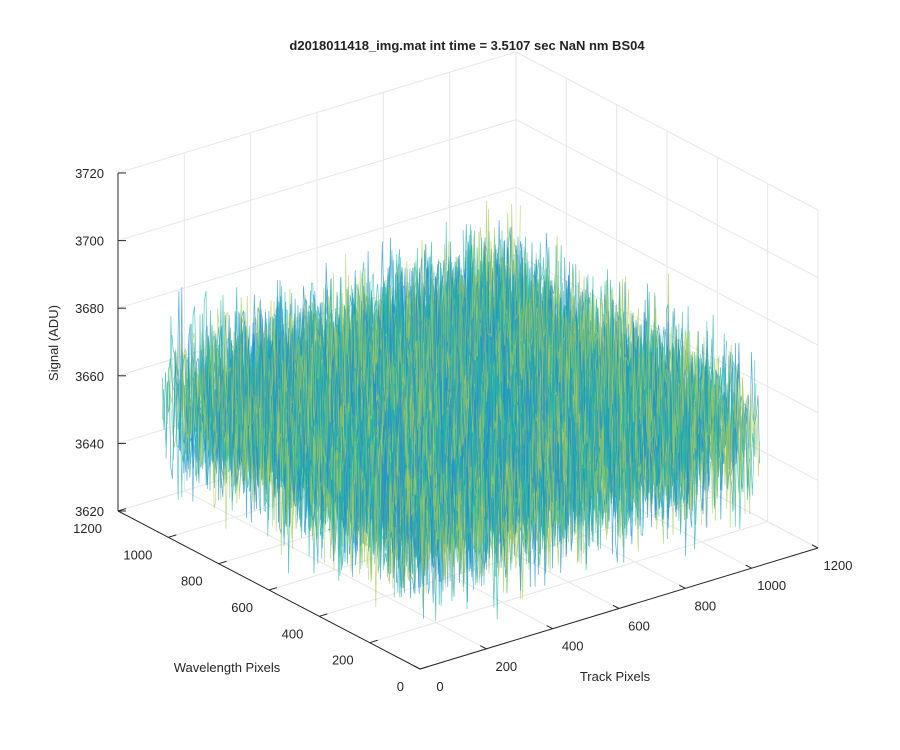 This screenshot has width=900, height=750. What do you see at coordinates (89, 308) in the screenshot?
I see `z-tick-label: 3680` at bounding box center [89, 308].